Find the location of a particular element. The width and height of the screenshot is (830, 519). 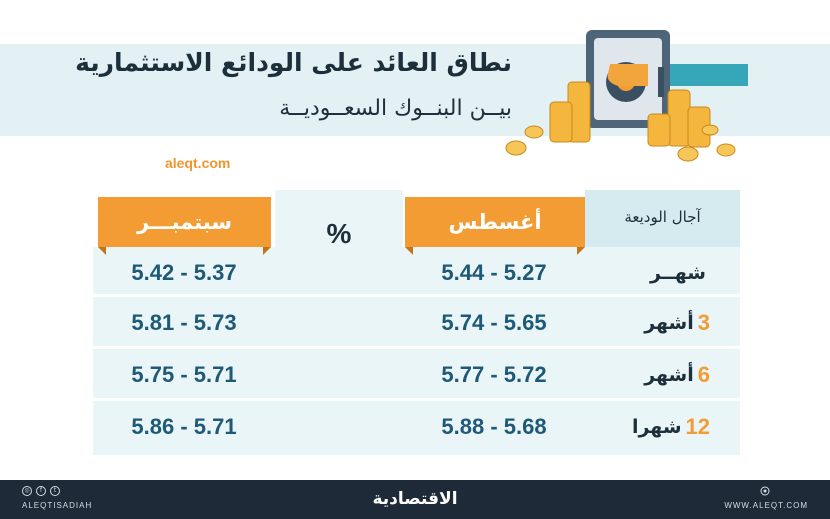

percent-unit: % is located at coordinates (339, 233).